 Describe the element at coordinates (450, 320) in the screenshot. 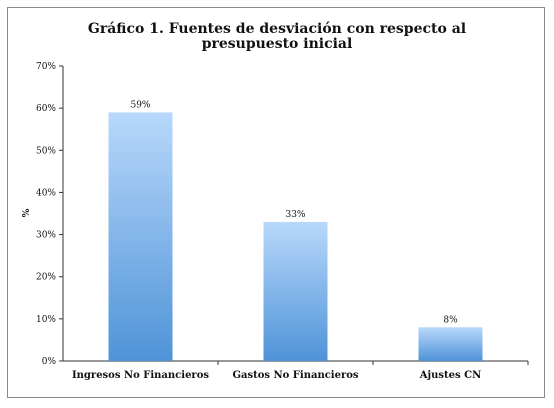

I see `data-label: 8%` at that location.